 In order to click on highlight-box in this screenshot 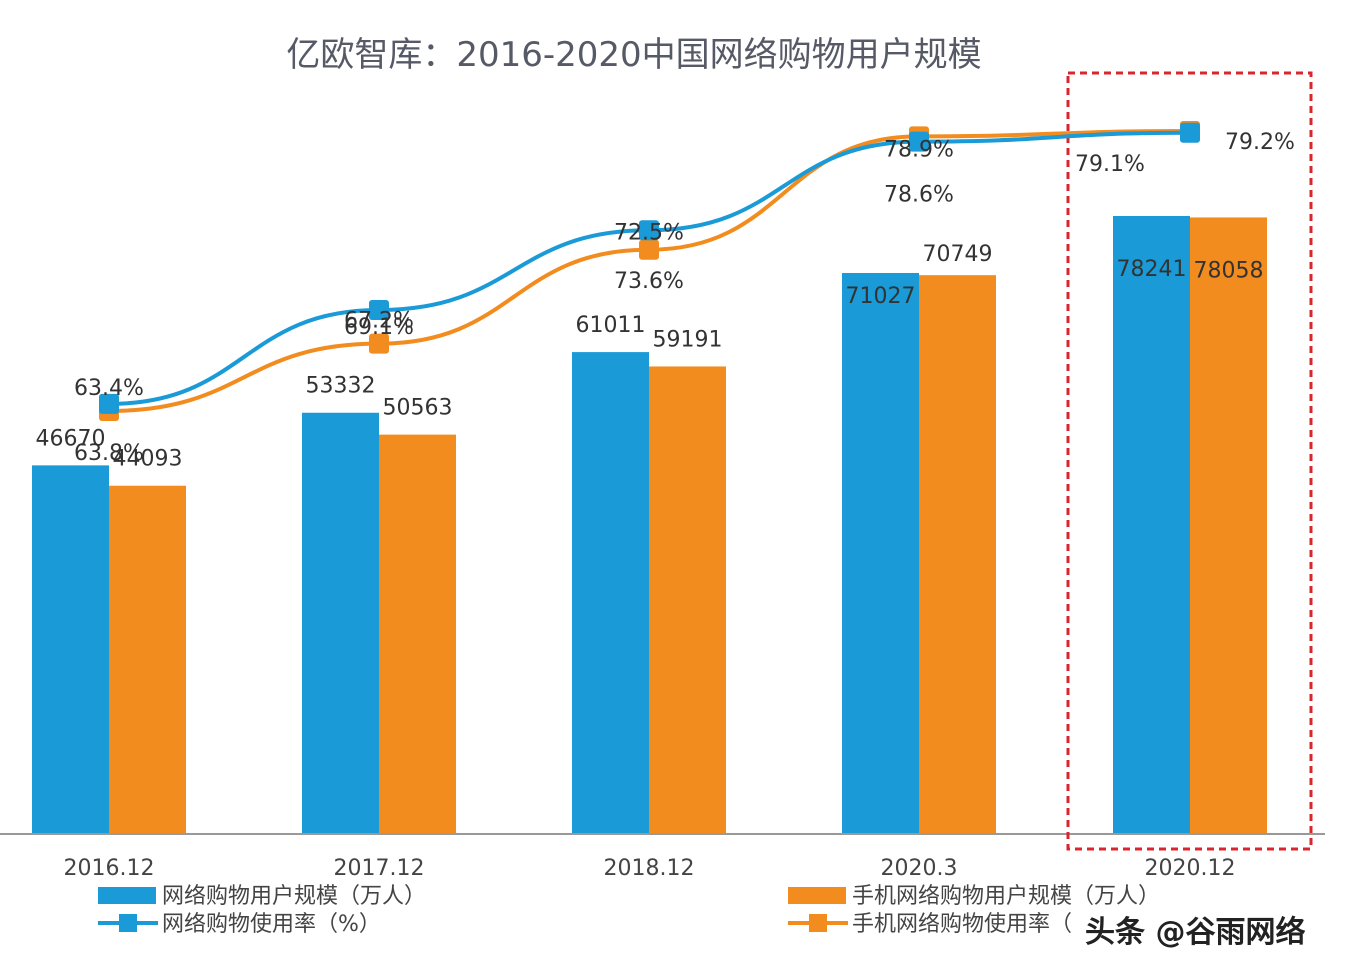, I will do `click(1189, 461)`.